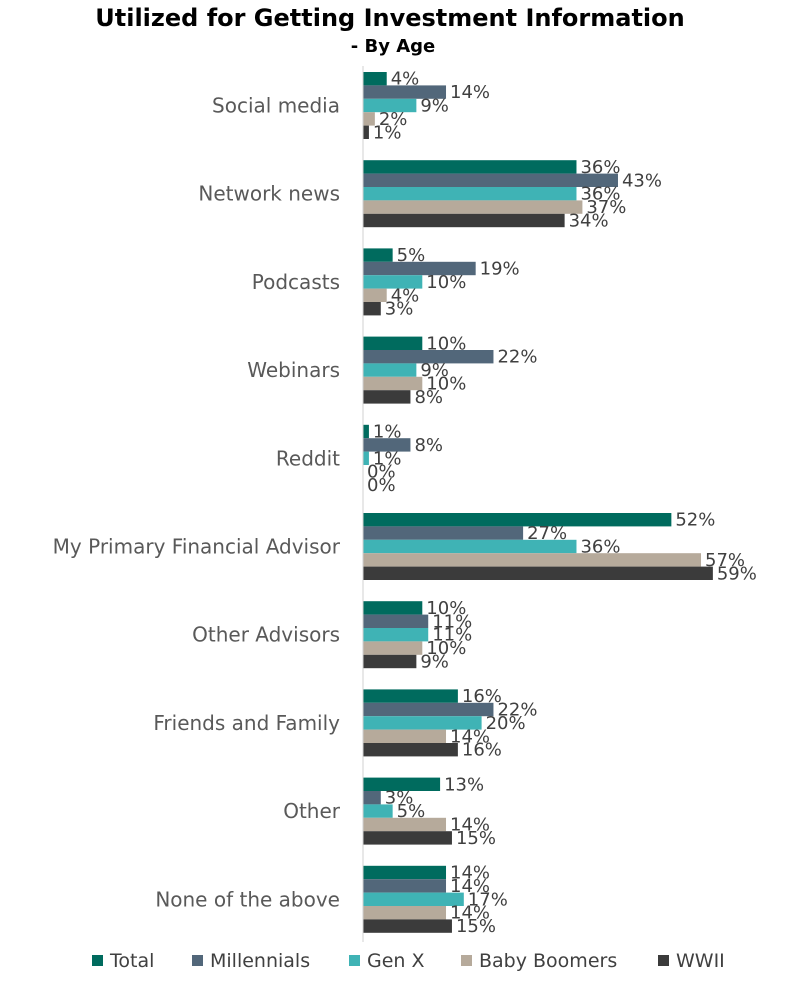 The width and height of the screenshot is (805, 989). I want to click on legend: Total Millennials Gen X Baby Boomers WWII, so click(408, 961).